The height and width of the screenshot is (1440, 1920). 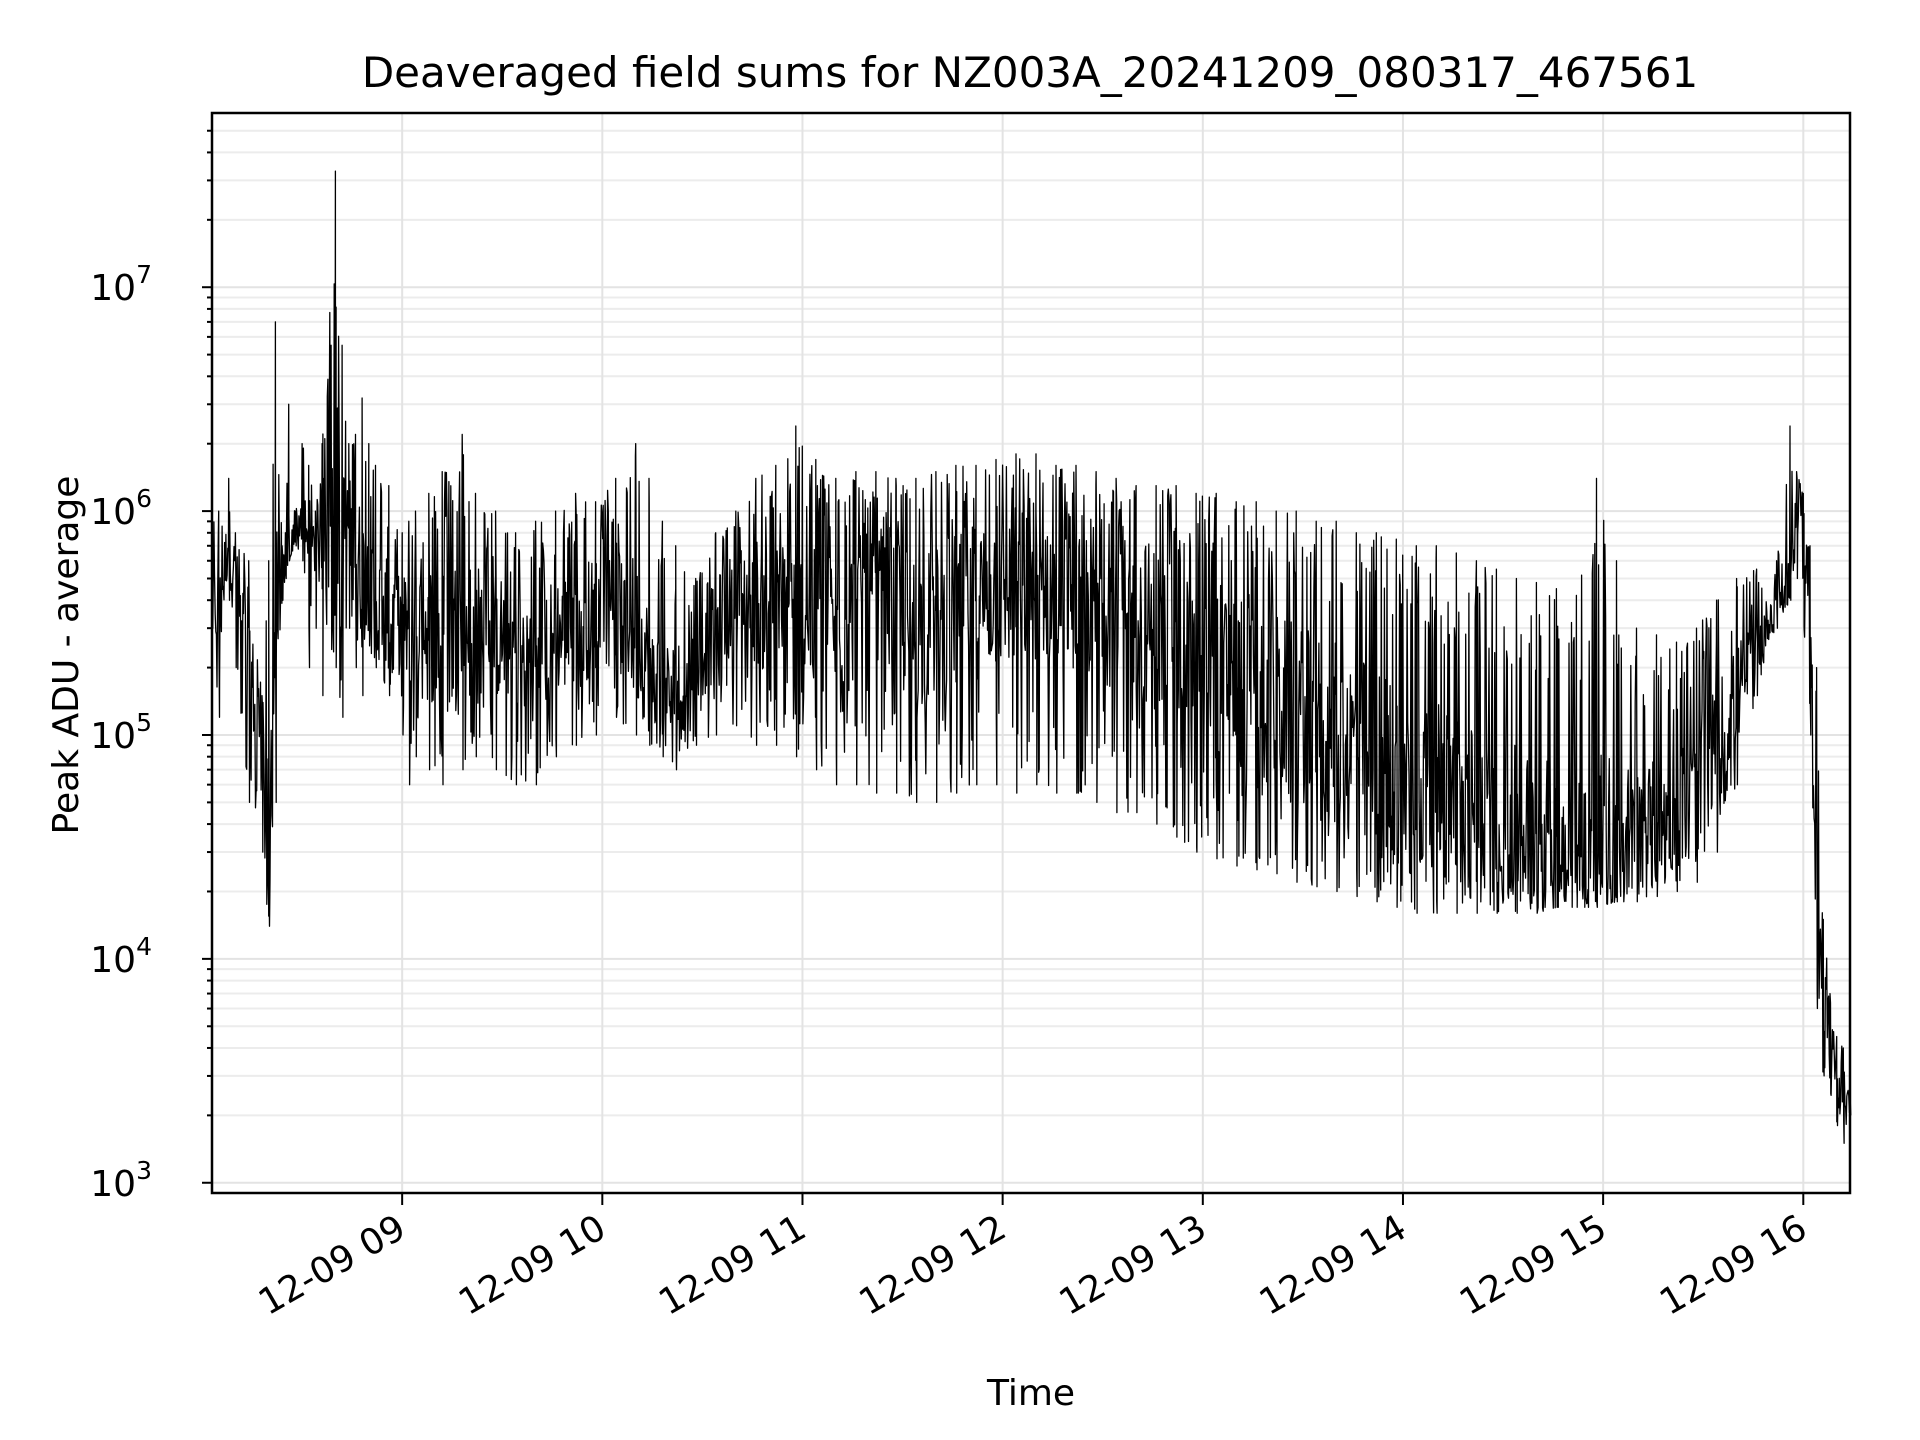 I want to click on y-tick-label: 10⁴, so click(x=121, y=956).